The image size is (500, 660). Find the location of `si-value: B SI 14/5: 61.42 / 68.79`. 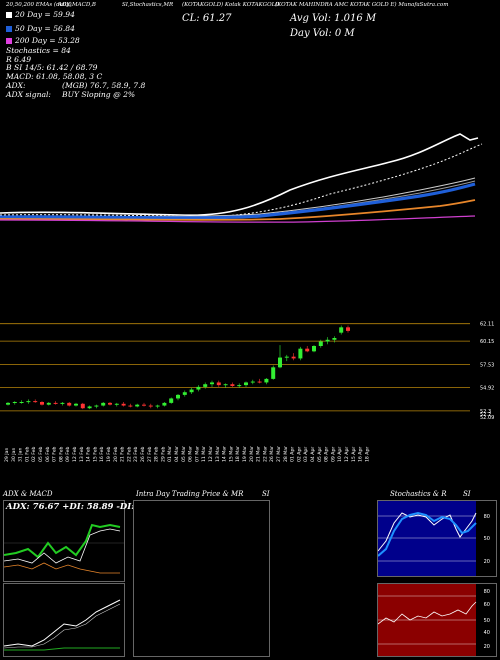

si-value: B SI 14/5: 61.42 / 68.79 is located at coordinates (52, 67).